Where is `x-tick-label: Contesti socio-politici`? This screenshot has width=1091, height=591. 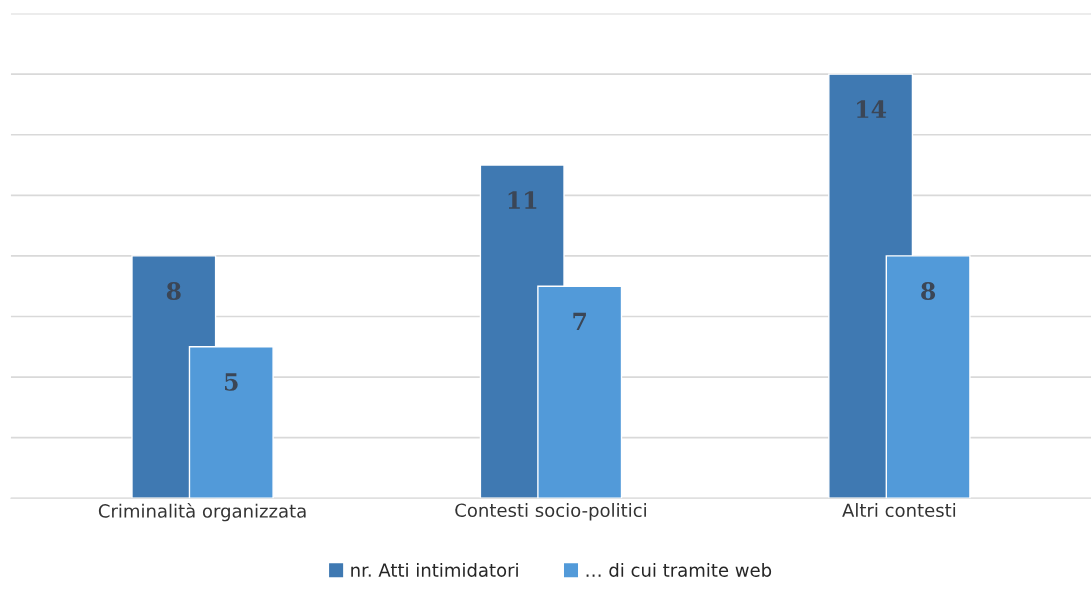 x-tick-label: Contesti socio-politici is located at coordinates (550, 512).